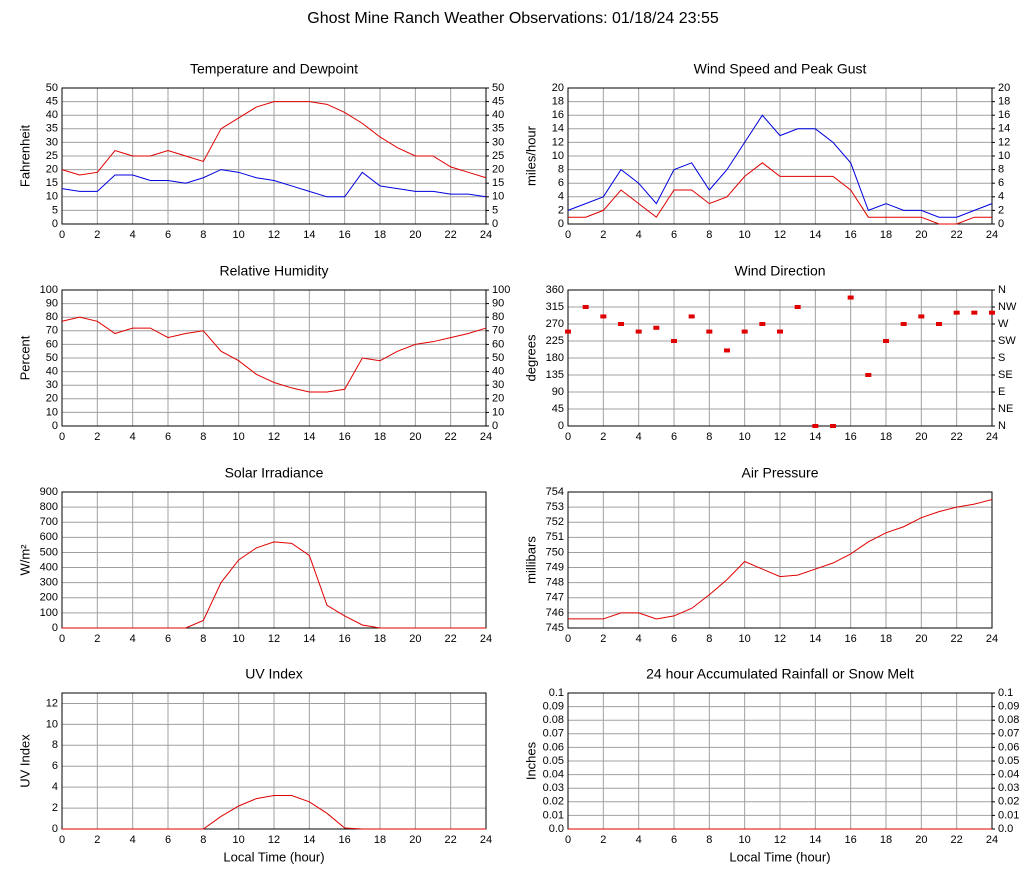  What do you see at coordinates (49, 507) in the screenshot?
I see `y-tick-label: 800` at bounding box center [49, 507].